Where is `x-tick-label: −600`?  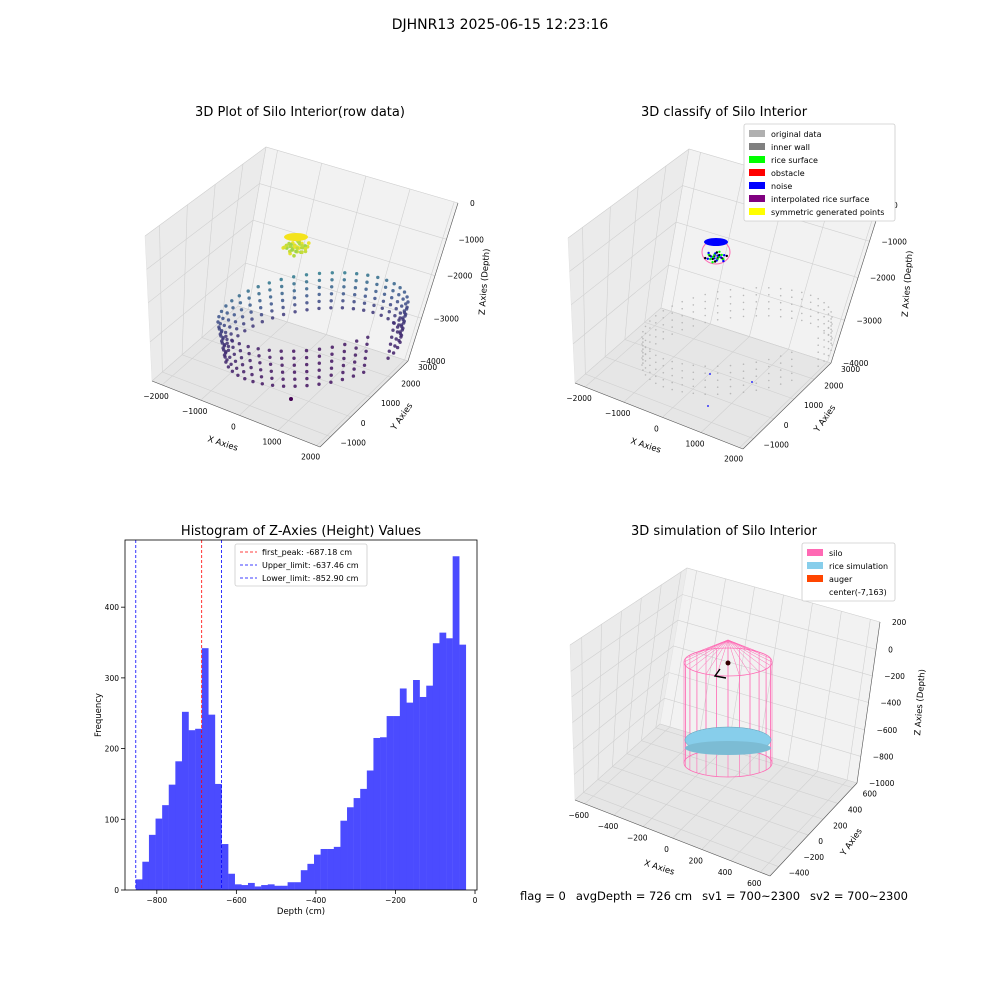 x-tick-label: −600 is located at coordinates (578, 815).